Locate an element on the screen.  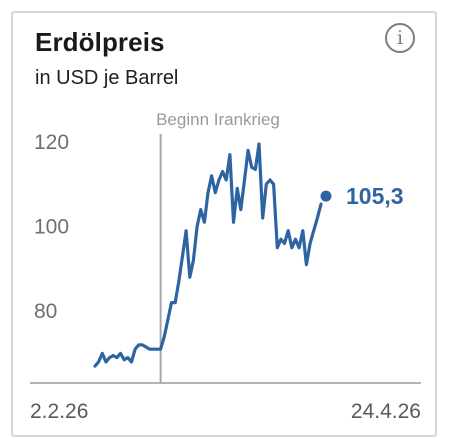
x-tick-start: 2.2.26 is located at coordinates (59, 411).